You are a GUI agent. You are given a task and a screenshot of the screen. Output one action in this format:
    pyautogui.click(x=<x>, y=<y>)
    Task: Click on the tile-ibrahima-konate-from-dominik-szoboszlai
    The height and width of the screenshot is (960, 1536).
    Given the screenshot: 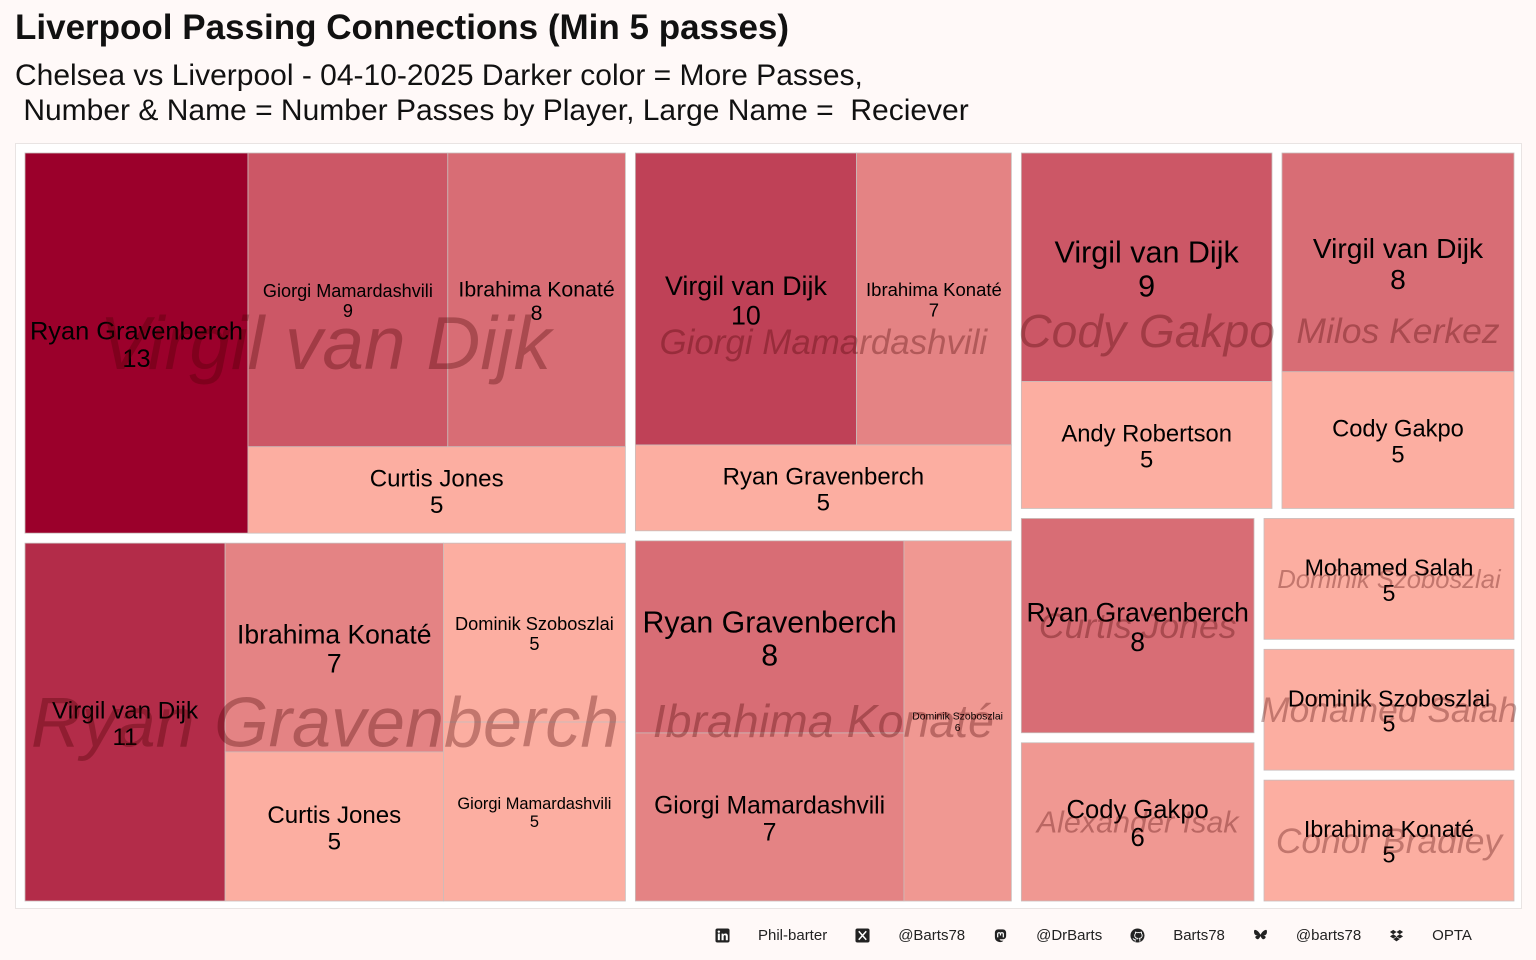 What is the action you would take?
    pyautogui.click(x=957, y=721)
    